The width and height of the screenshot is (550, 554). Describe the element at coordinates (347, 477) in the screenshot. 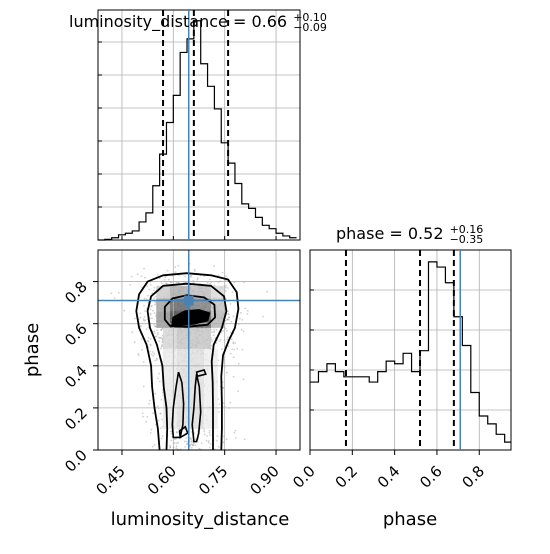

I see `x-tick-label: 0.2` at that location.